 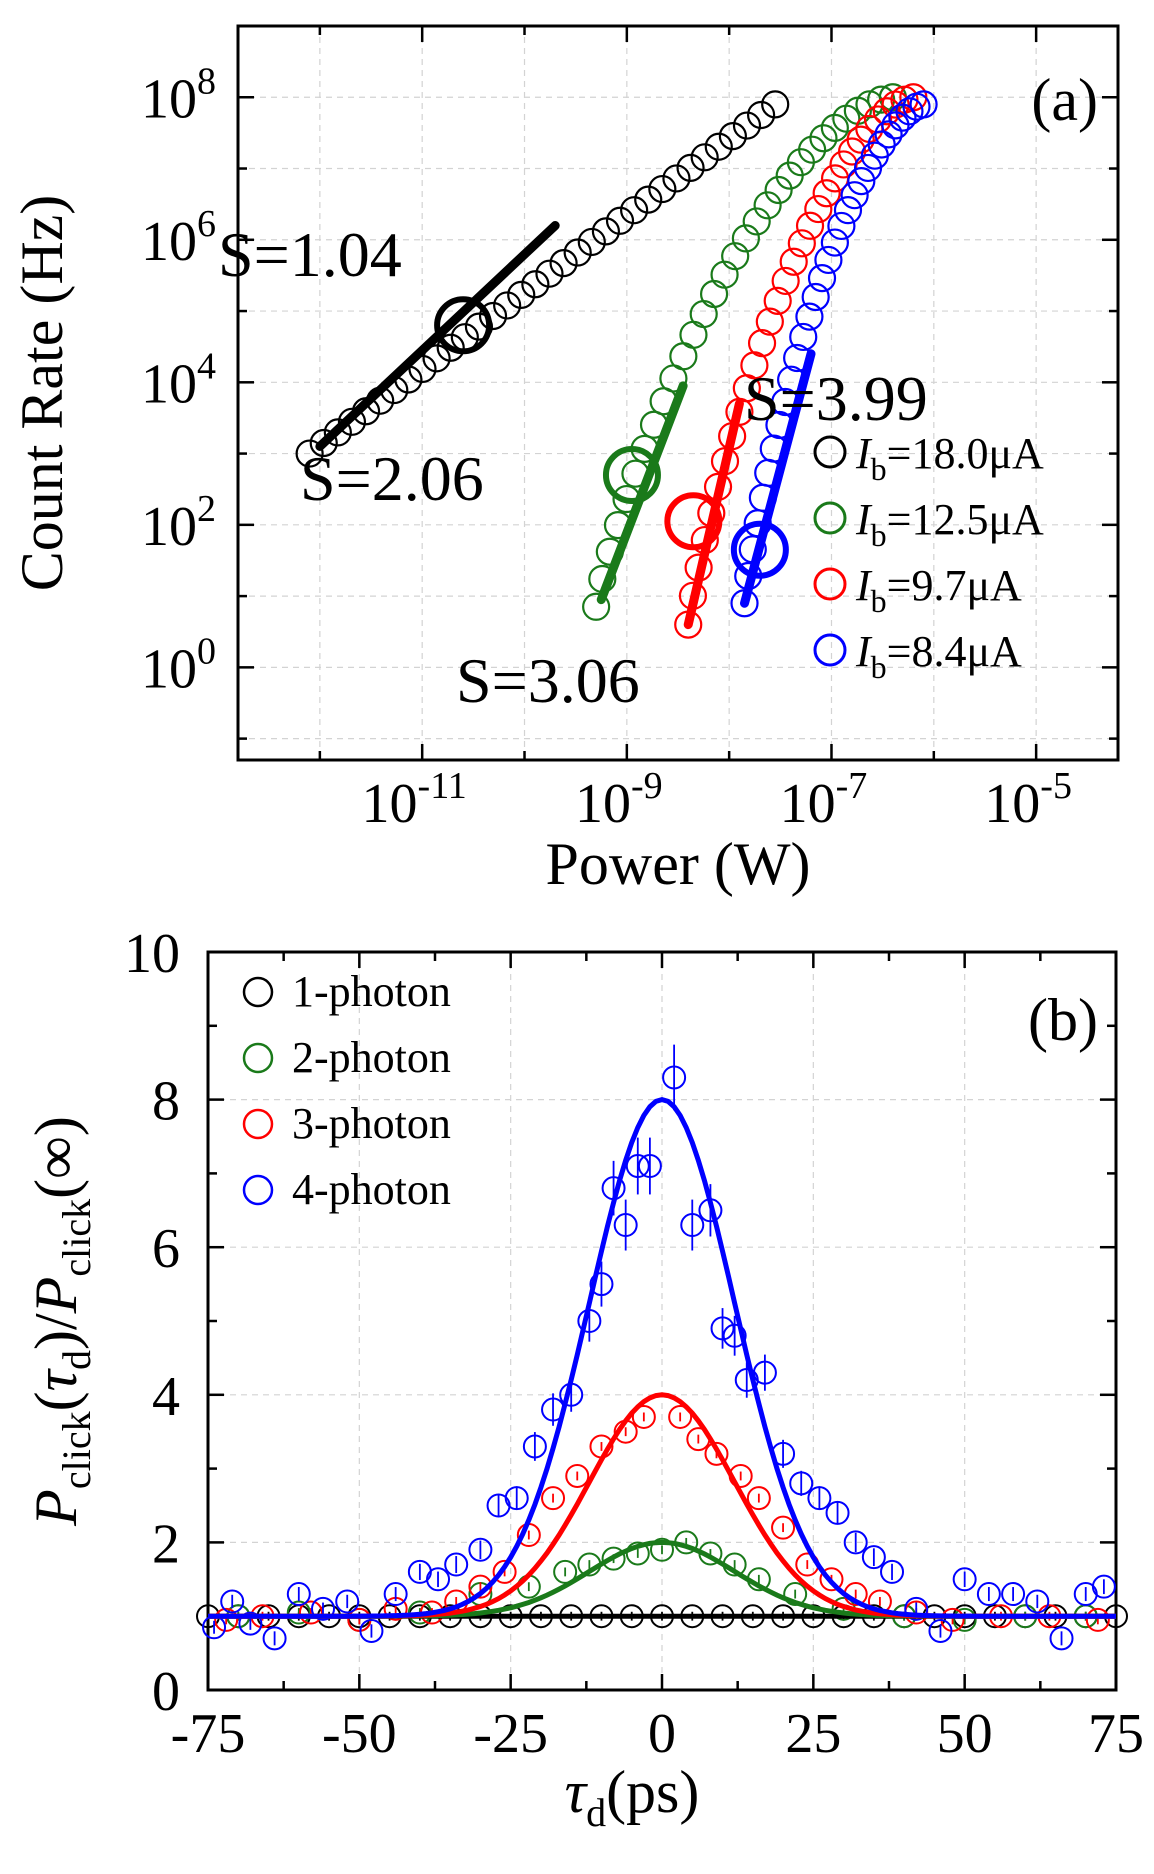 I want to click on x-tick-label: -25, so click(x=510, y=1734).